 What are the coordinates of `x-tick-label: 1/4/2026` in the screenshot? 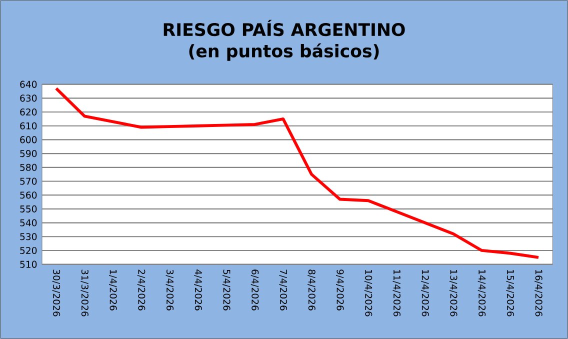 It's located at (113, 290).